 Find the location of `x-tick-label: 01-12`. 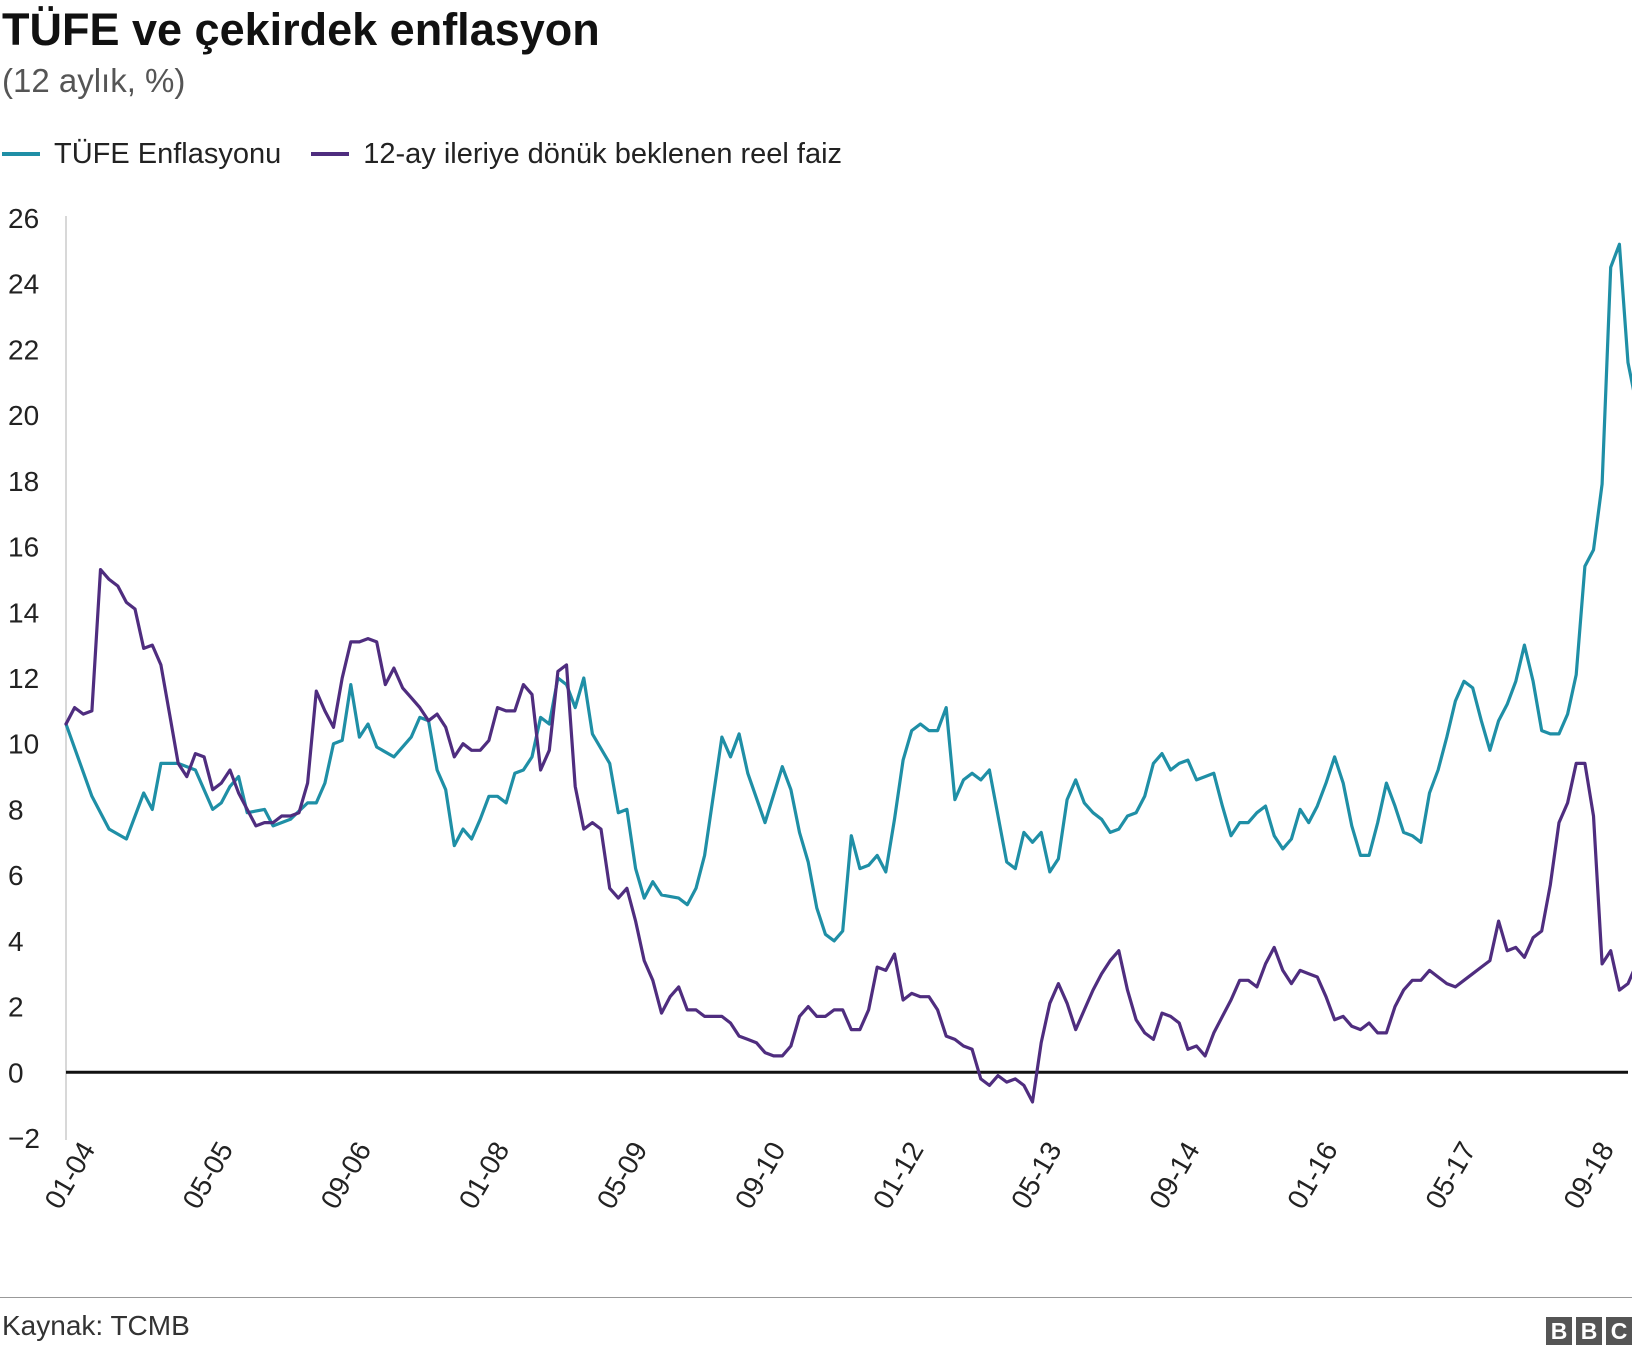

x-tick-label: 01-12 is located at coordinates (898, 1175).